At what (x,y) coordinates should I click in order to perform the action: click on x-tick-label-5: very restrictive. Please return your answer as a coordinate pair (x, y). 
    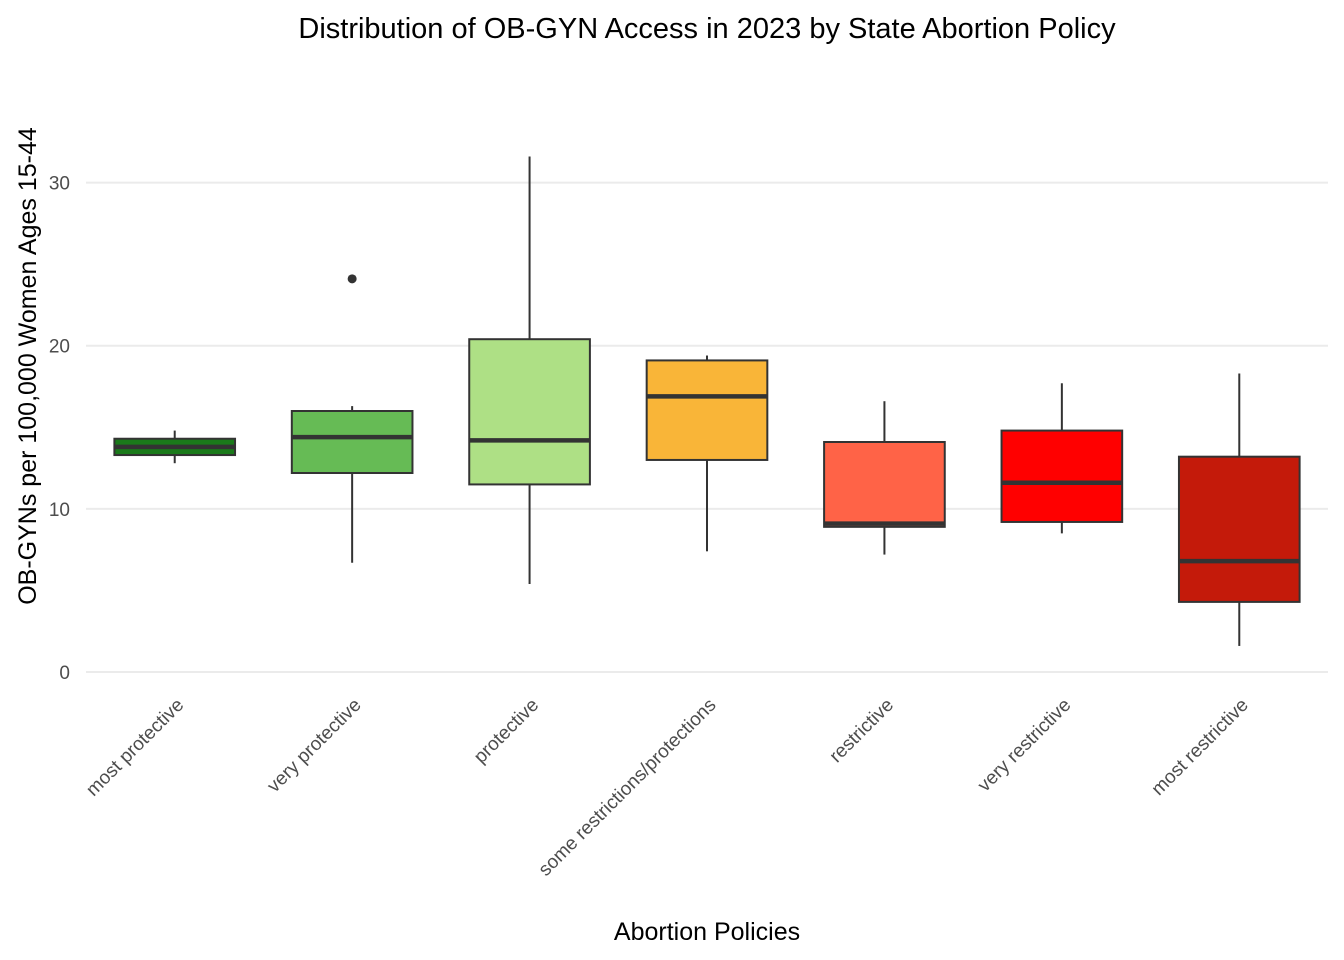
    Looking at the image, I should click on (1024, 745).